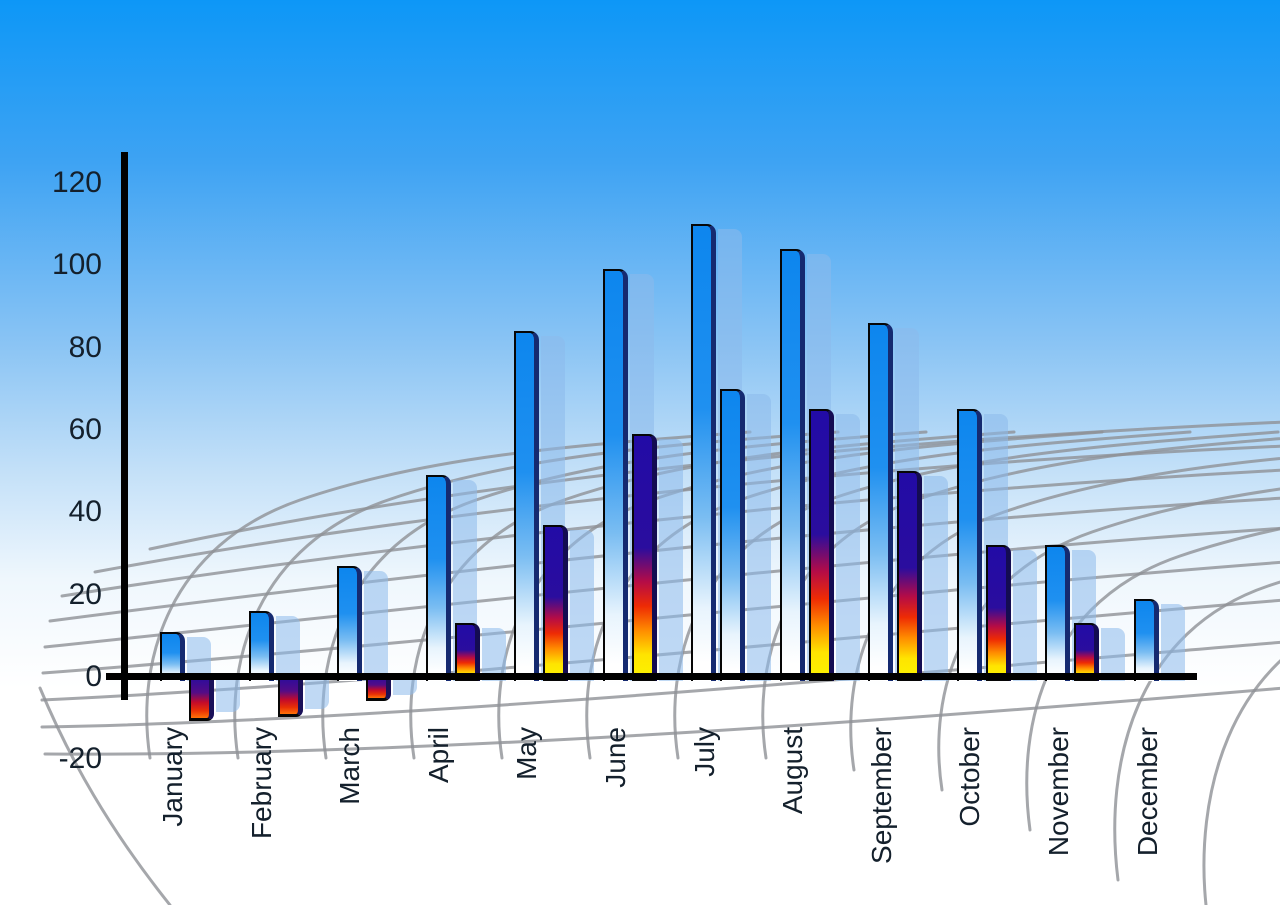 The image size is (1280, 905). I want to click on bar-shadow-january-series2, so click(228, 695).